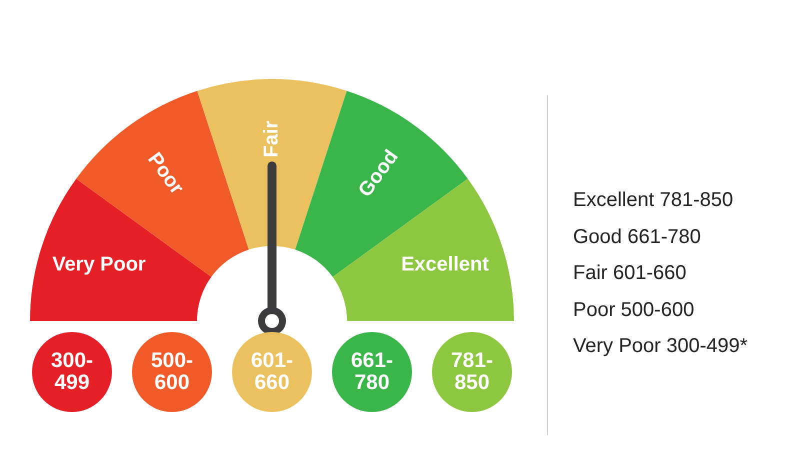 This screenshot has height=463, width=787. Describe the element at coordinates (630, 273) in the screenshot. I see `text: Fair 601-660` at that location.